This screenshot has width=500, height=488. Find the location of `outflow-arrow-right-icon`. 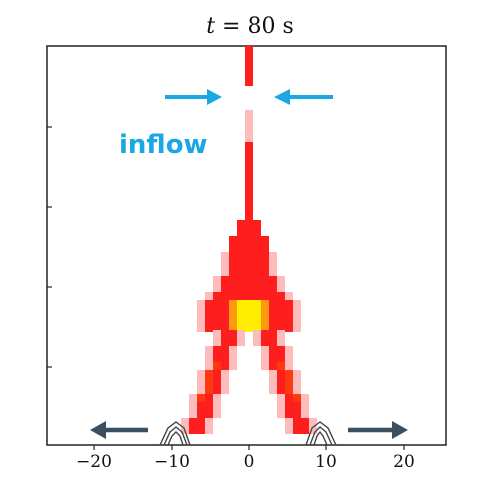

outflow-arrow-right-icon is located at coordinates (378, 430).